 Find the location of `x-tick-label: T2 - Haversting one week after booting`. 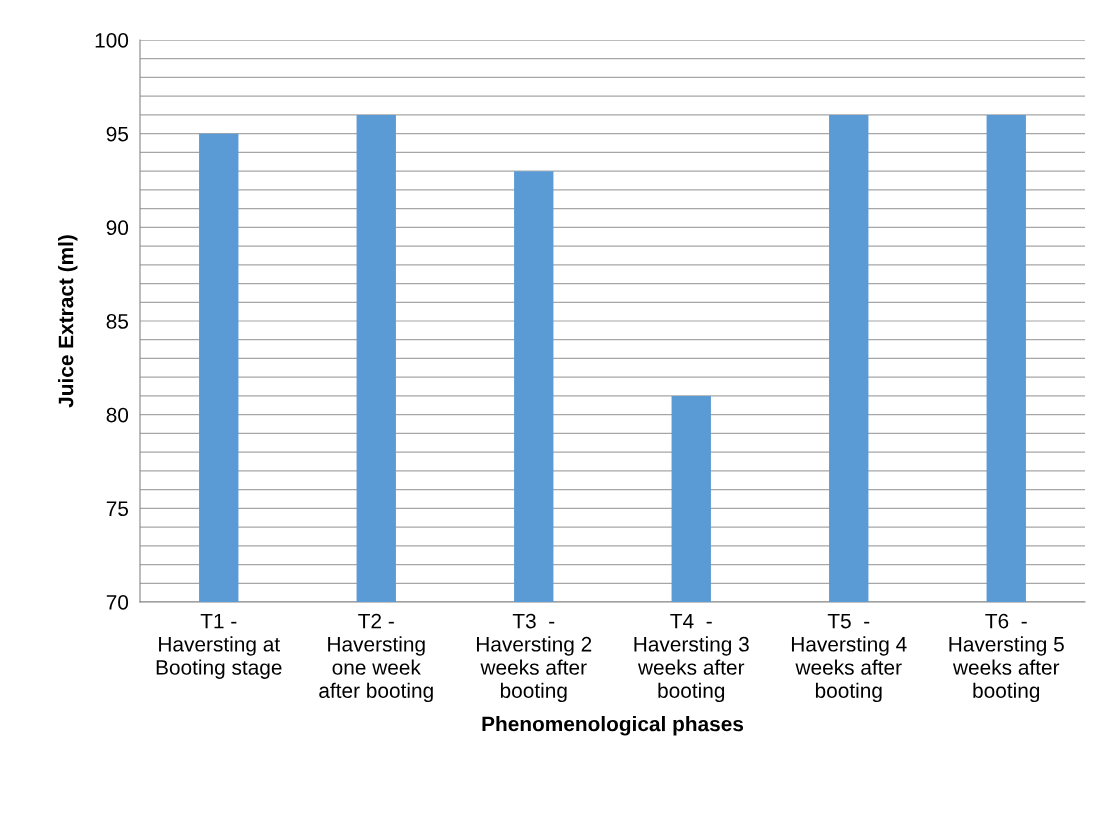

x-tick-label: T2 - Haversting one week after booting is located at coordinates (376, 658).